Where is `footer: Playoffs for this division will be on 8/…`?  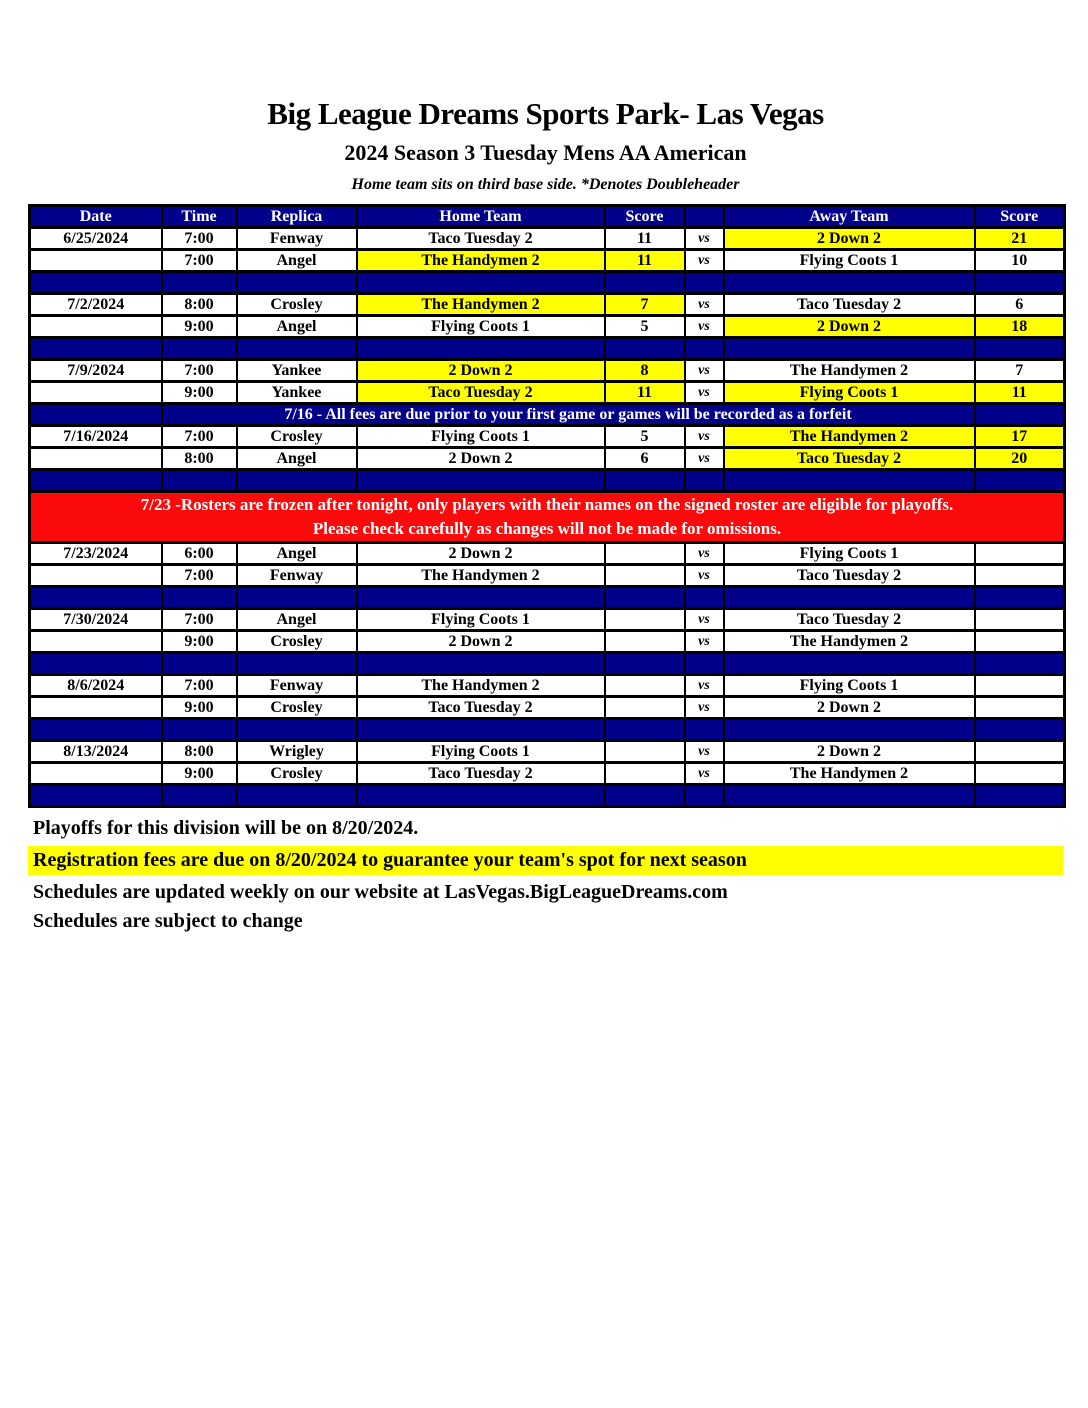
footer: Playoffs for this division will be on 8/… is located at coordinates (545, 875).